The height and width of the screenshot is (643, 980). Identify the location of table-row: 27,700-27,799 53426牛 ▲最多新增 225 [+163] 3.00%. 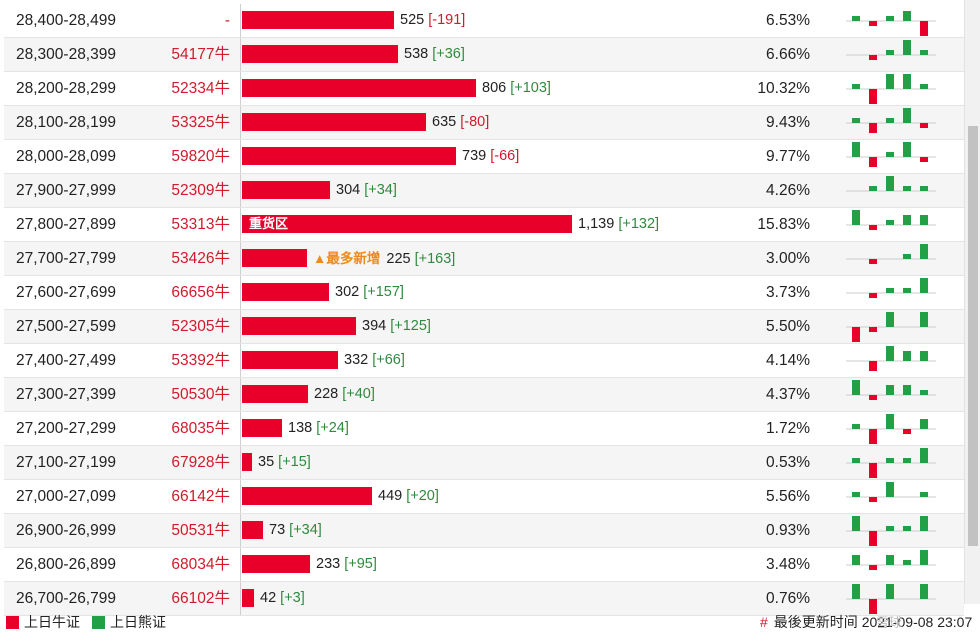
(484, 259).